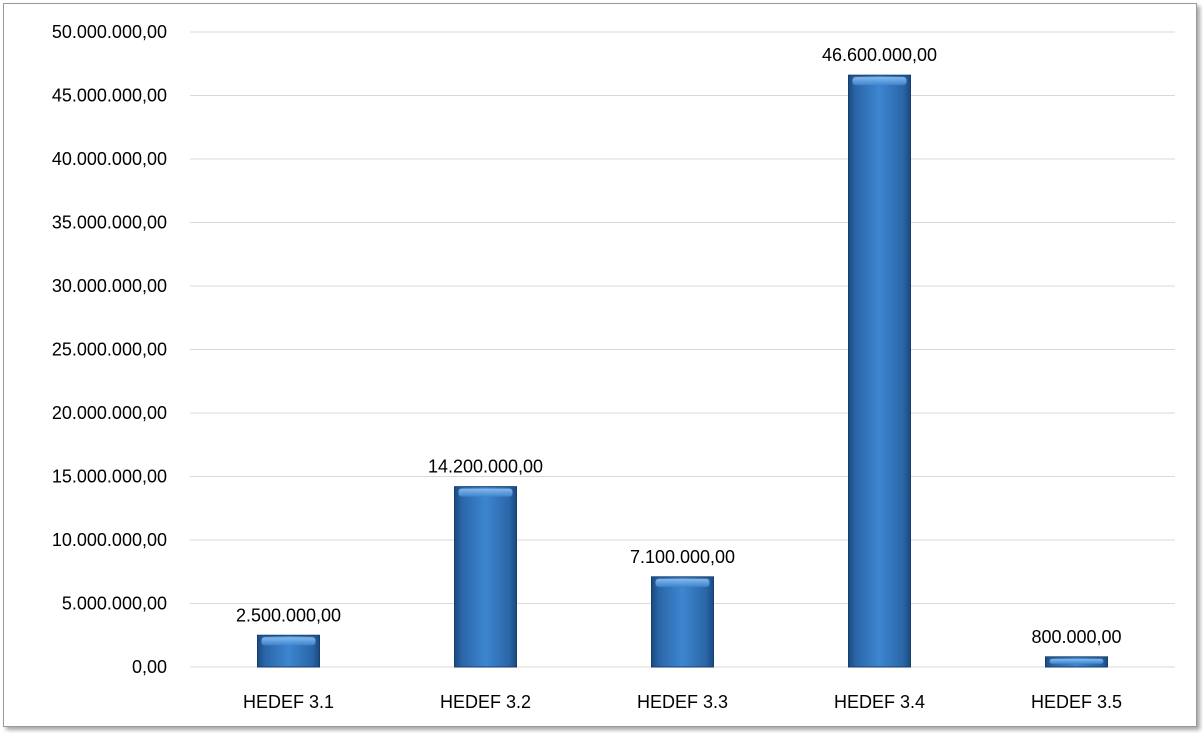 The height and width of the screenshot is (733, 1203). I want to click on data-label: 2.500.000,00, so click(288, 615).